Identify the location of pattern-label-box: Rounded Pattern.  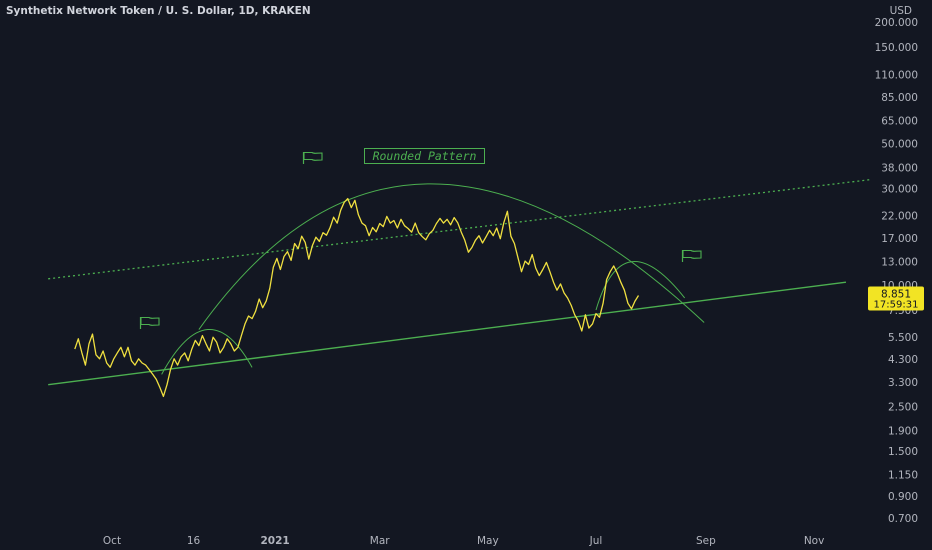
(424, 156).